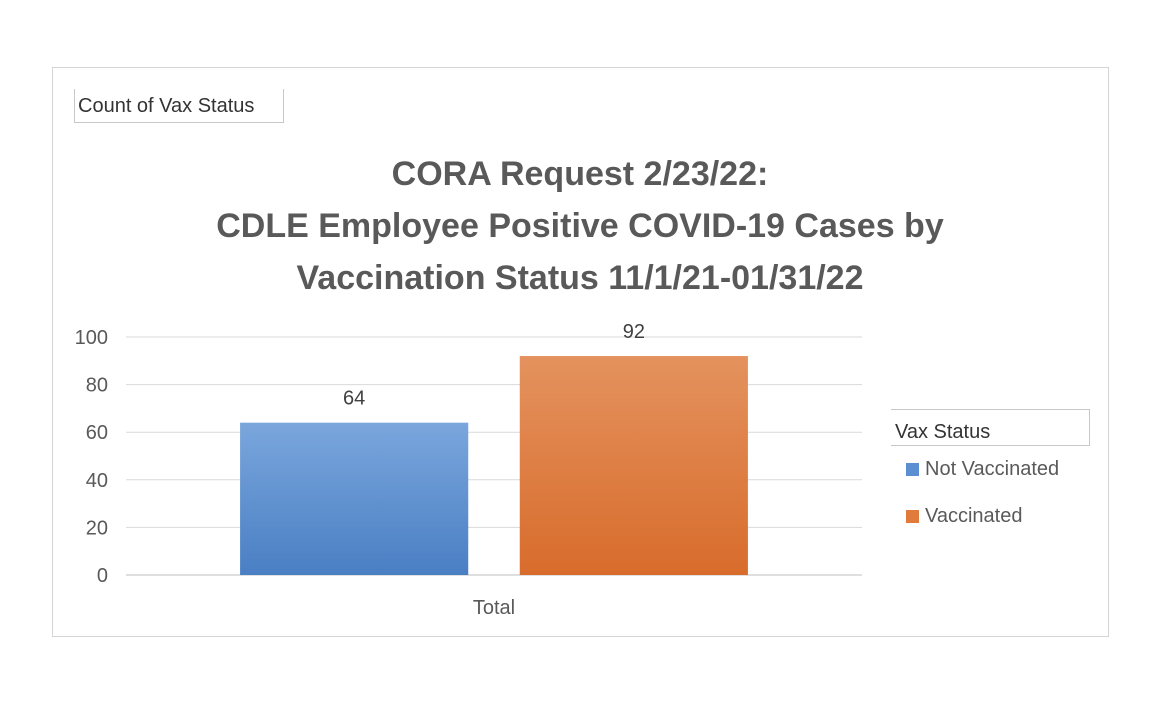  I want to click on y-tick-label-40: 40, so click(97, 481).